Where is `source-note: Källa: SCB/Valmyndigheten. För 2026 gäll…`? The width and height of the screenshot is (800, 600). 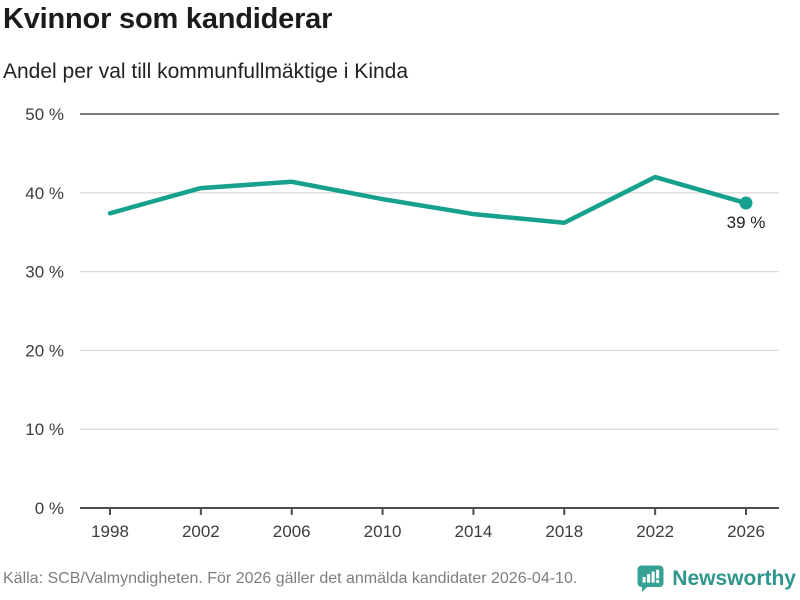
source-note: Källa: SCB/Valmyndigheten. För 2026 gäll… is located at coordinates (290, 578).